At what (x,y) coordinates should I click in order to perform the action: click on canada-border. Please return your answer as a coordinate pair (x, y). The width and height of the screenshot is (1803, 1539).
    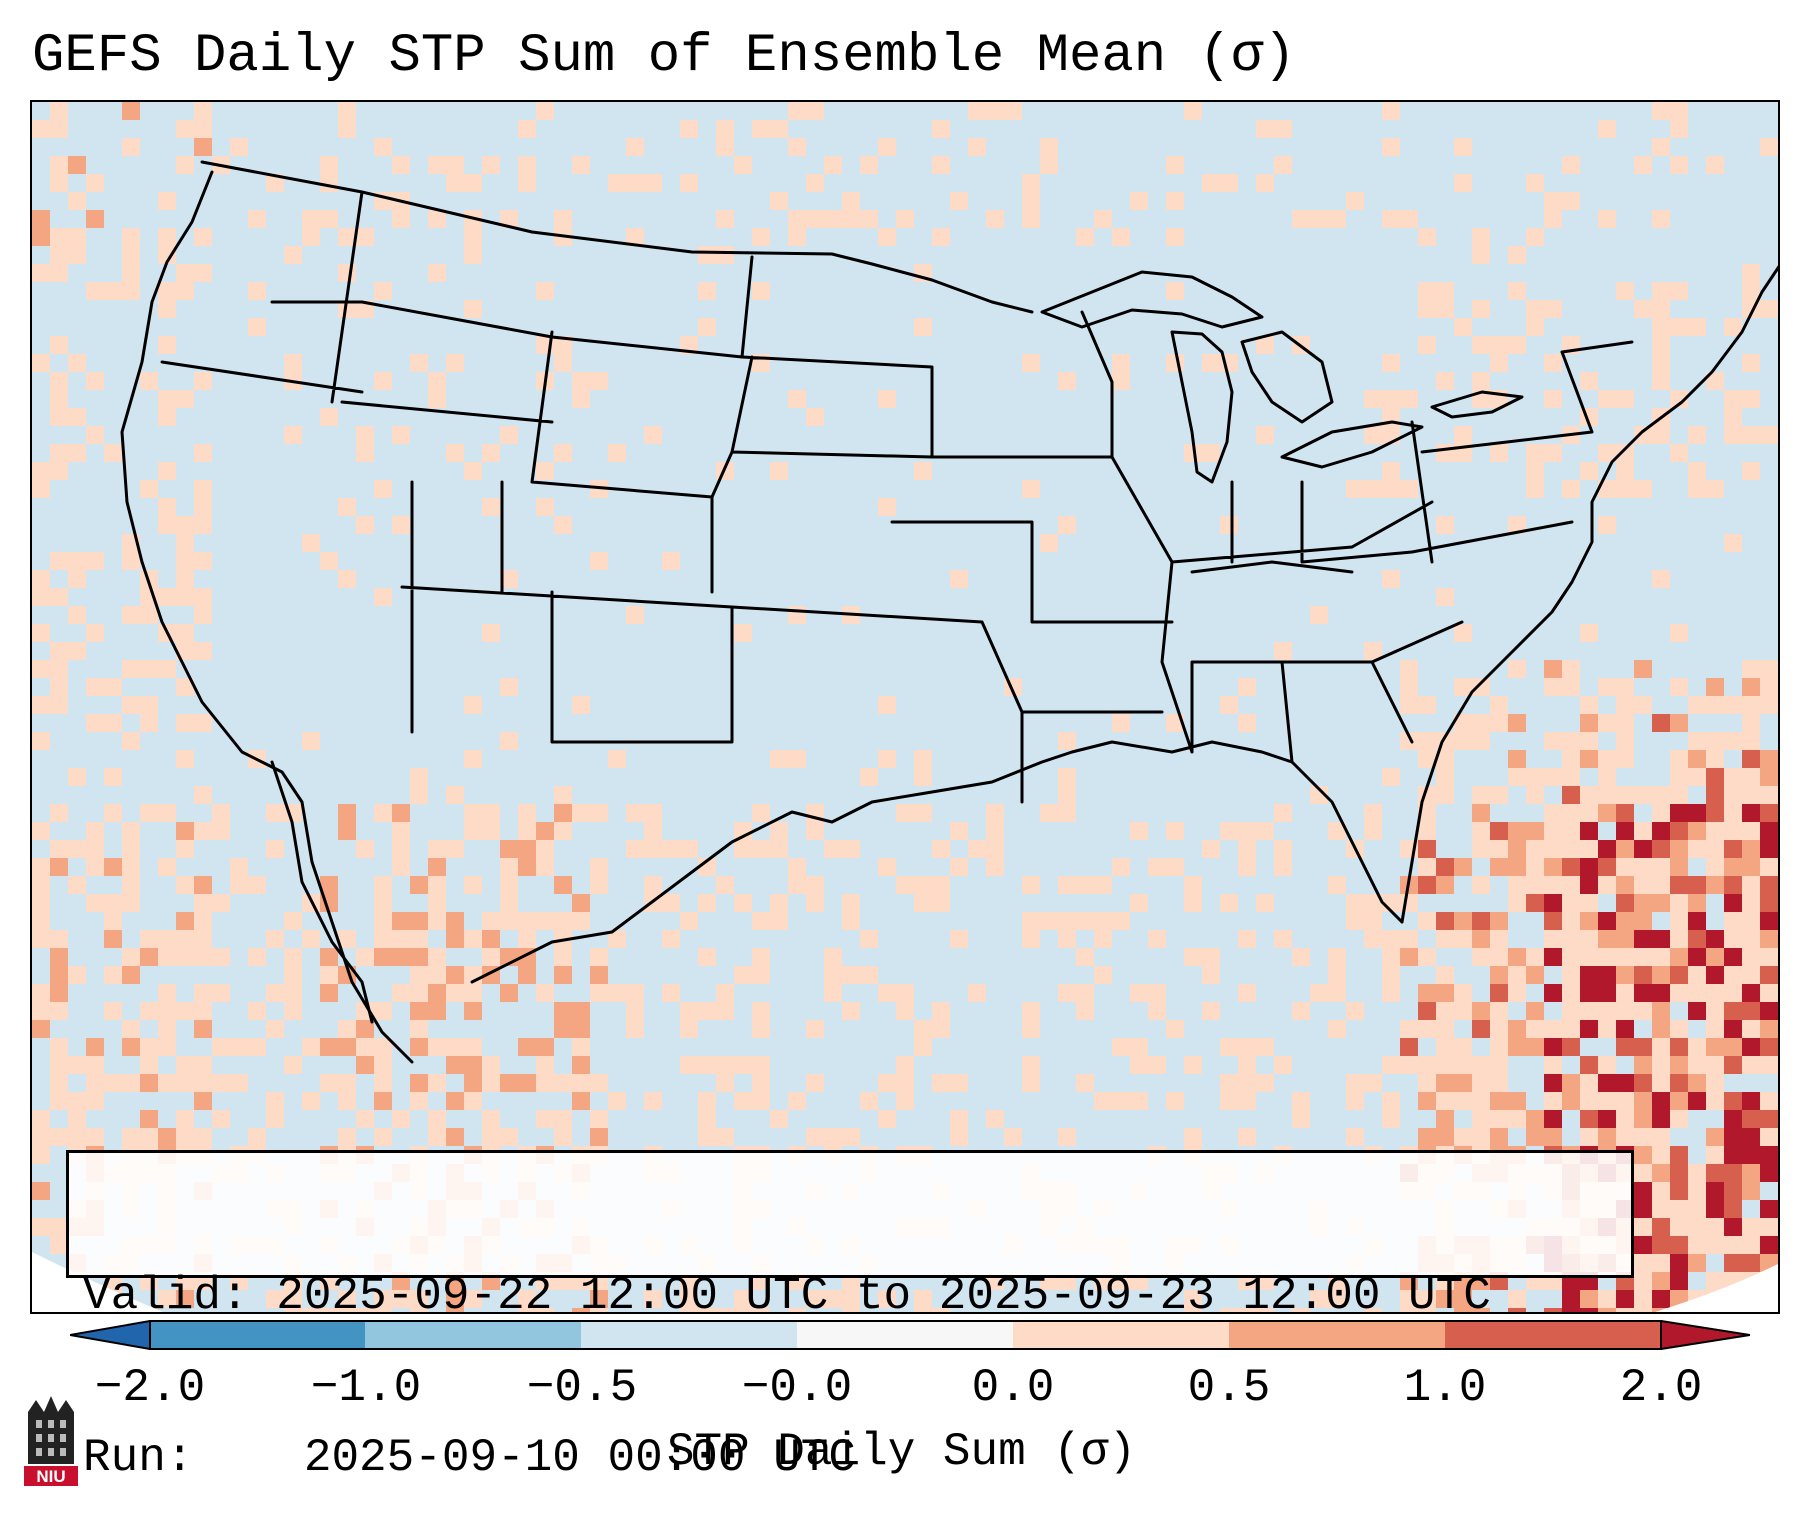
    Looking at the image, I should click on (617, 237).